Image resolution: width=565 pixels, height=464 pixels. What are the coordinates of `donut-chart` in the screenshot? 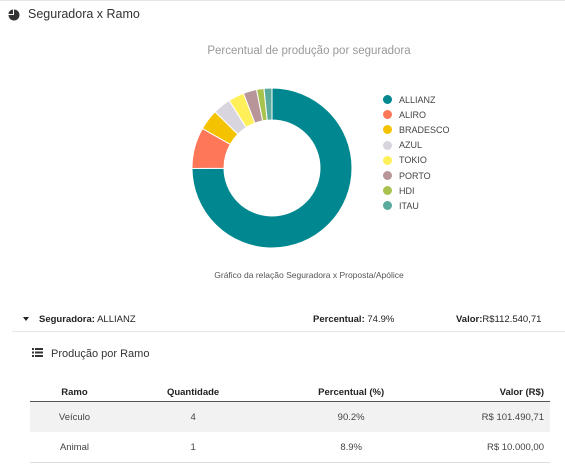 It's located at (272, 168).